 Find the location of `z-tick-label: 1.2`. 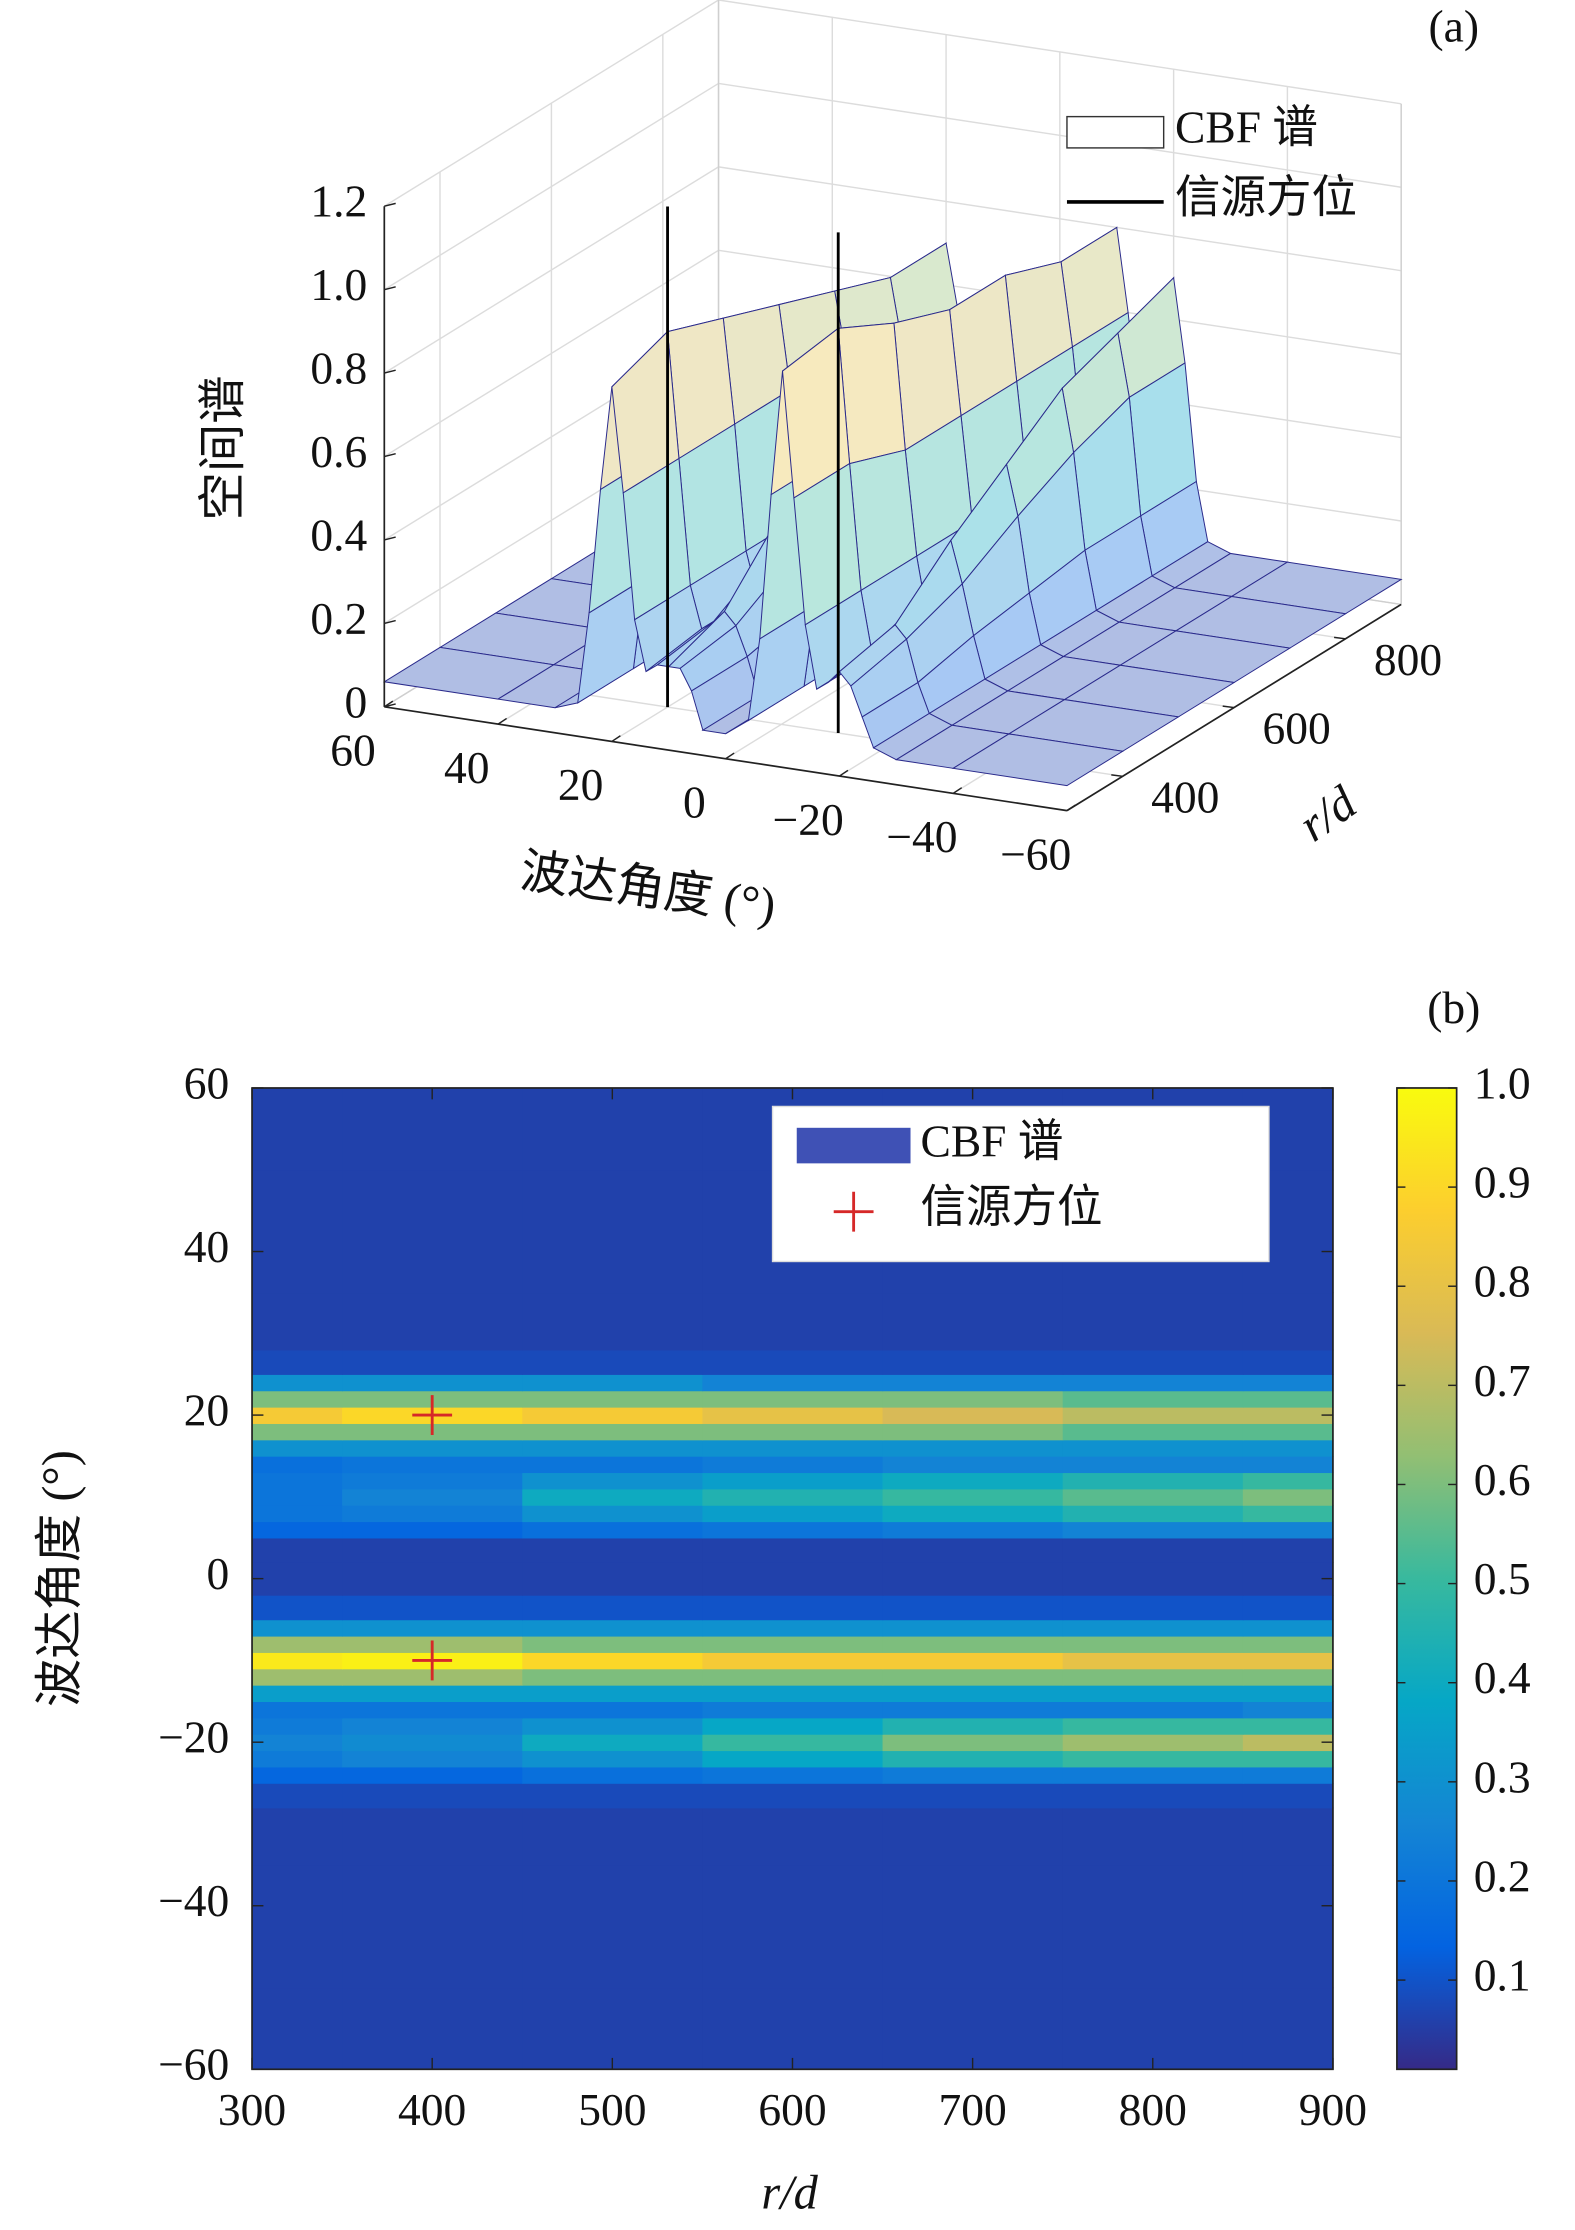

z-tick-label: 1.2 is located at coordinates (338, 201).